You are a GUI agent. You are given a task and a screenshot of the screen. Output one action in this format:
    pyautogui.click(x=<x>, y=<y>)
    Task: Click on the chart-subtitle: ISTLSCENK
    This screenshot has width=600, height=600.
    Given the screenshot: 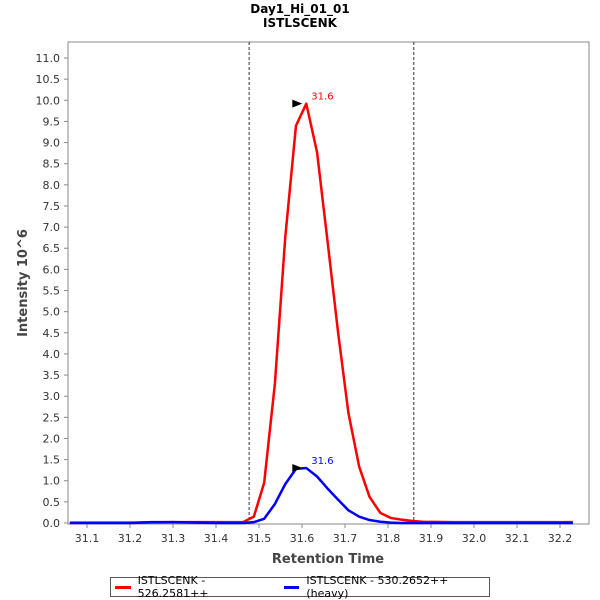 What is the action you would take?
    pyautogui.click(x=300, y=23)
    